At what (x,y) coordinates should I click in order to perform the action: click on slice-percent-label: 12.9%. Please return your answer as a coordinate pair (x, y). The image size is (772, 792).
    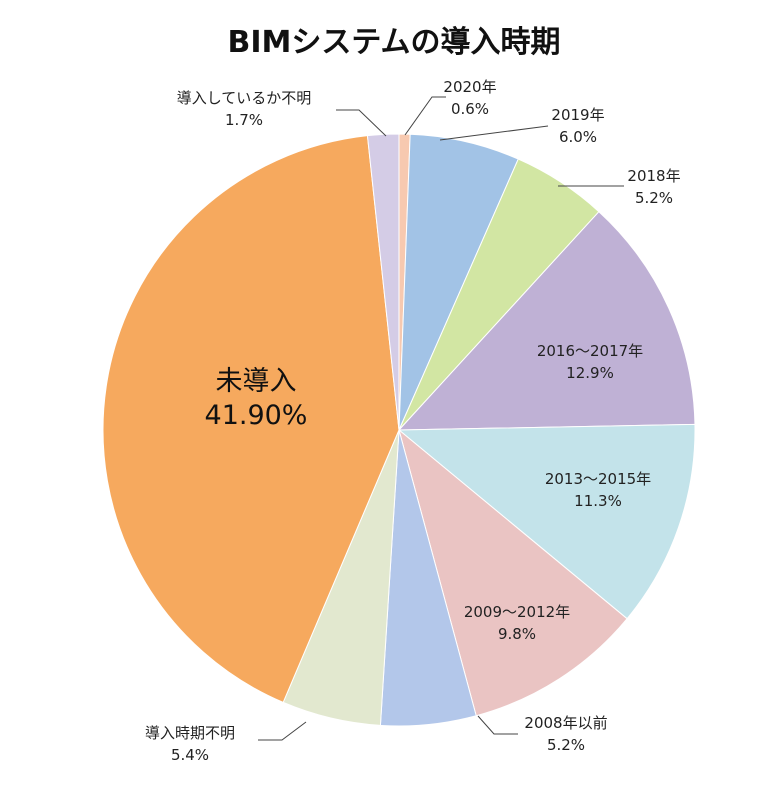
    Looking at the image, I should click on (590, 373).